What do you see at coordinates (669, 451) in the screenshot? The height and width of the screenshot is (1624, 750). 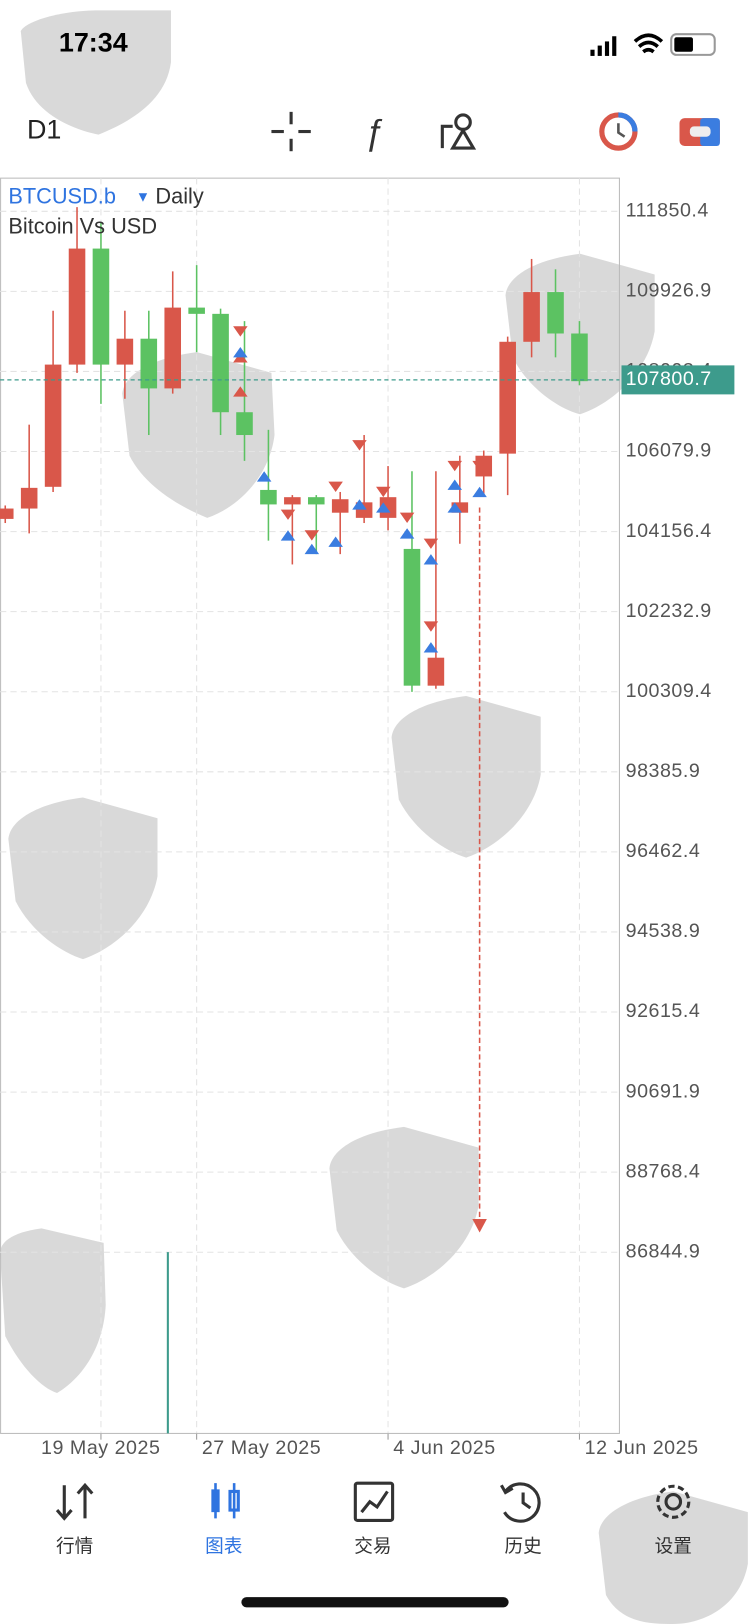 I see `y-tick-label: 106079.9` at bounding box center [669, 451].